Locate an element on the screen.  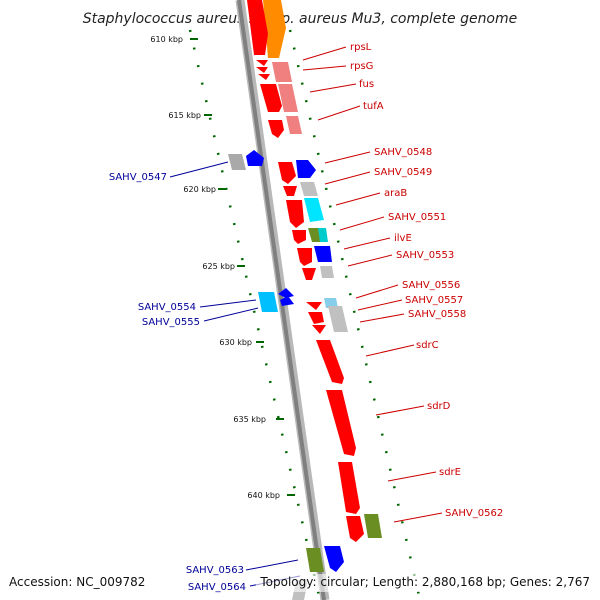
gene-label: SAHV_0555 is located at coordinates (171, 322).